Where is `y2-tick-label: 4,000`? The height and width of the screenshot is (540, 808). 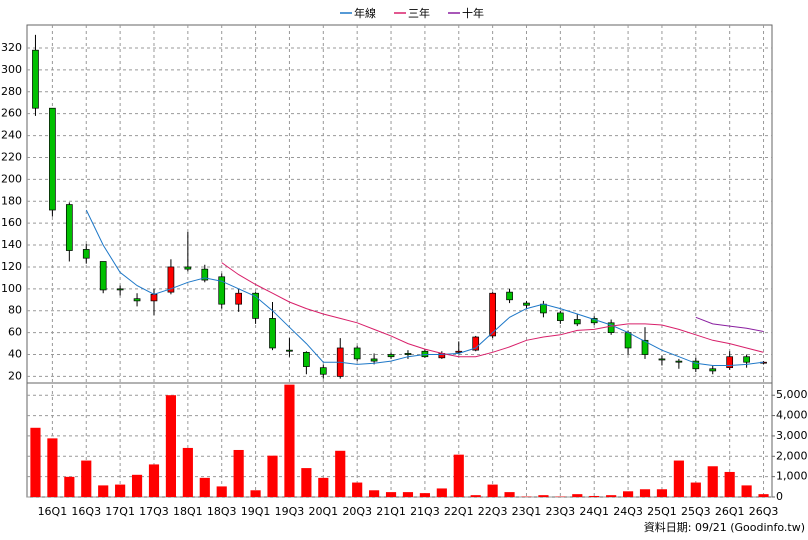
y2-tick-label: 4,000 is located at coordinates (792, 415).